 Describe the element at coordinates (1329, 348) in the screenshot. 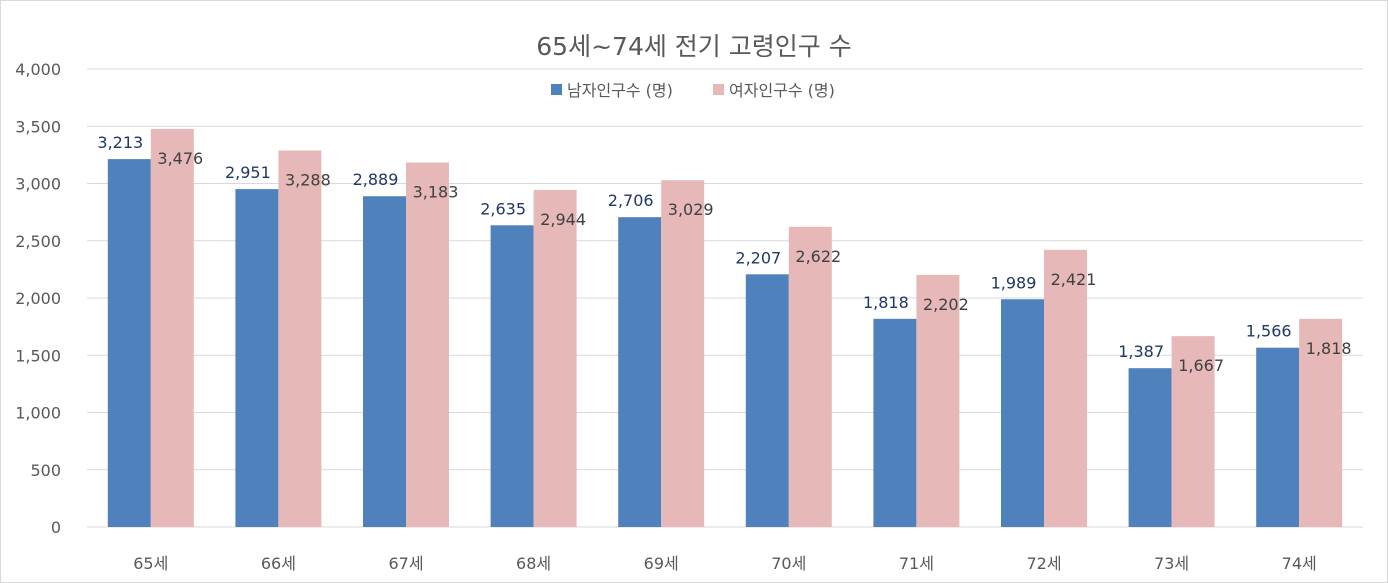

I see `data-label-female: 1,818` at that location.